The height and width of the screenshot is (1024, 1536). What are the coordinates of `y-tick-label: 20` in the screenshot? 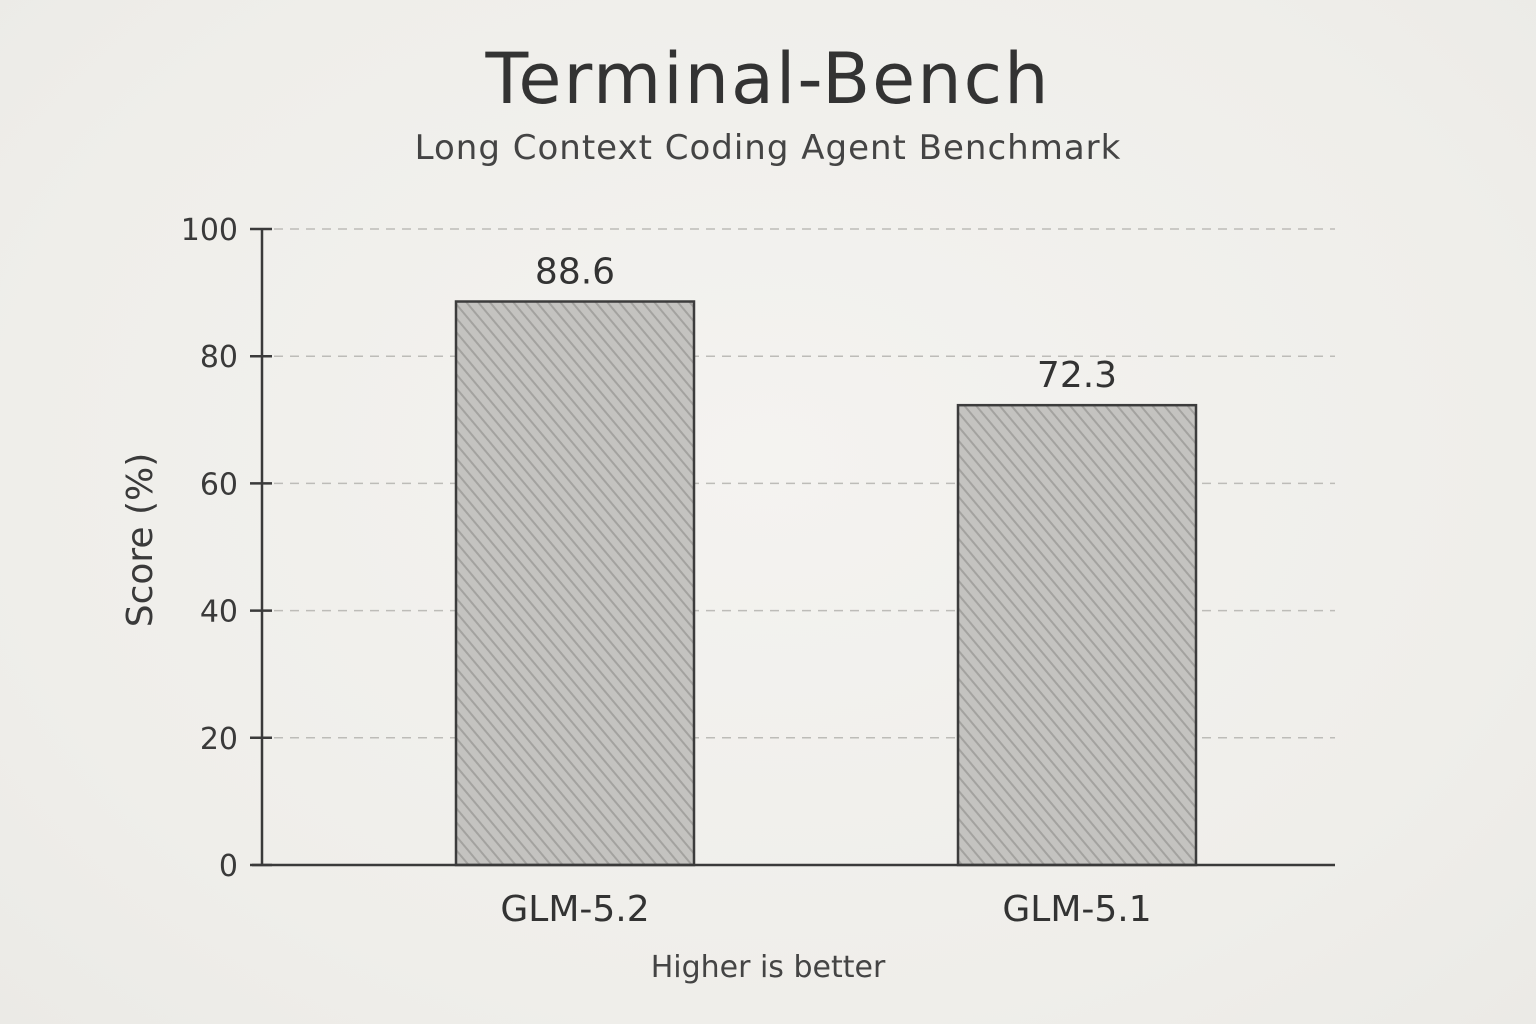 It's located at (219, 739).